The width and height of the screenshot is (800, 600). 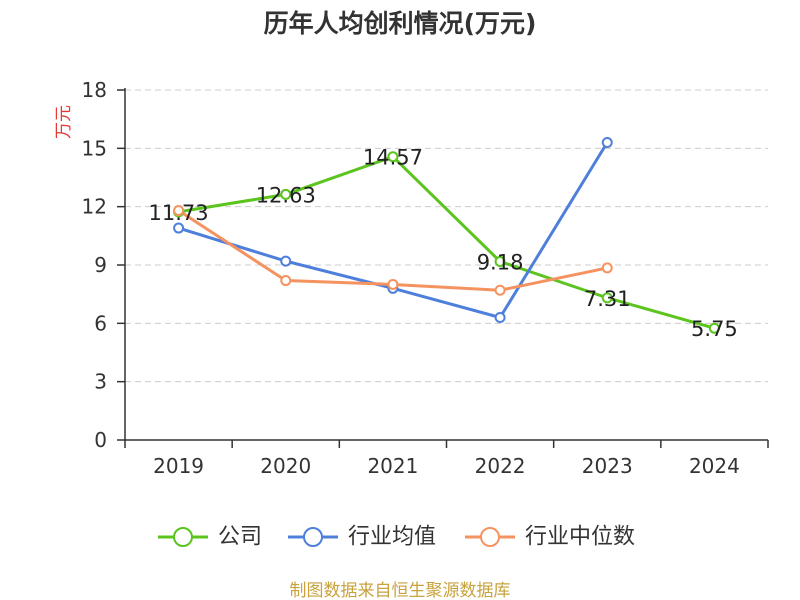 I want to click on legend-label: 行业中位数, so click(x=580, y=537).